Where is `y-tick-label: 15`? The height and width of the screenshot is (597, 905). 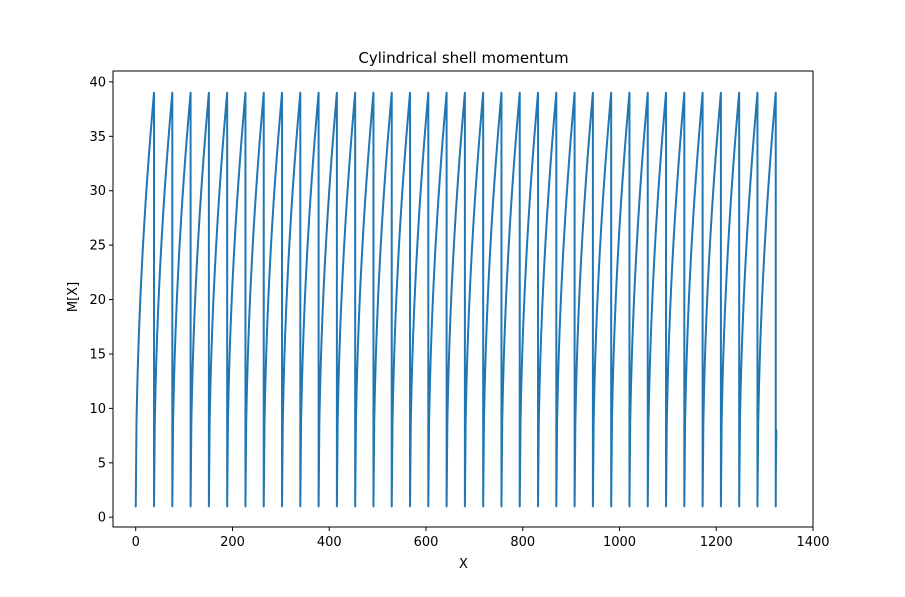
y-tick-label: 15 is located at coordinates (97, 354).